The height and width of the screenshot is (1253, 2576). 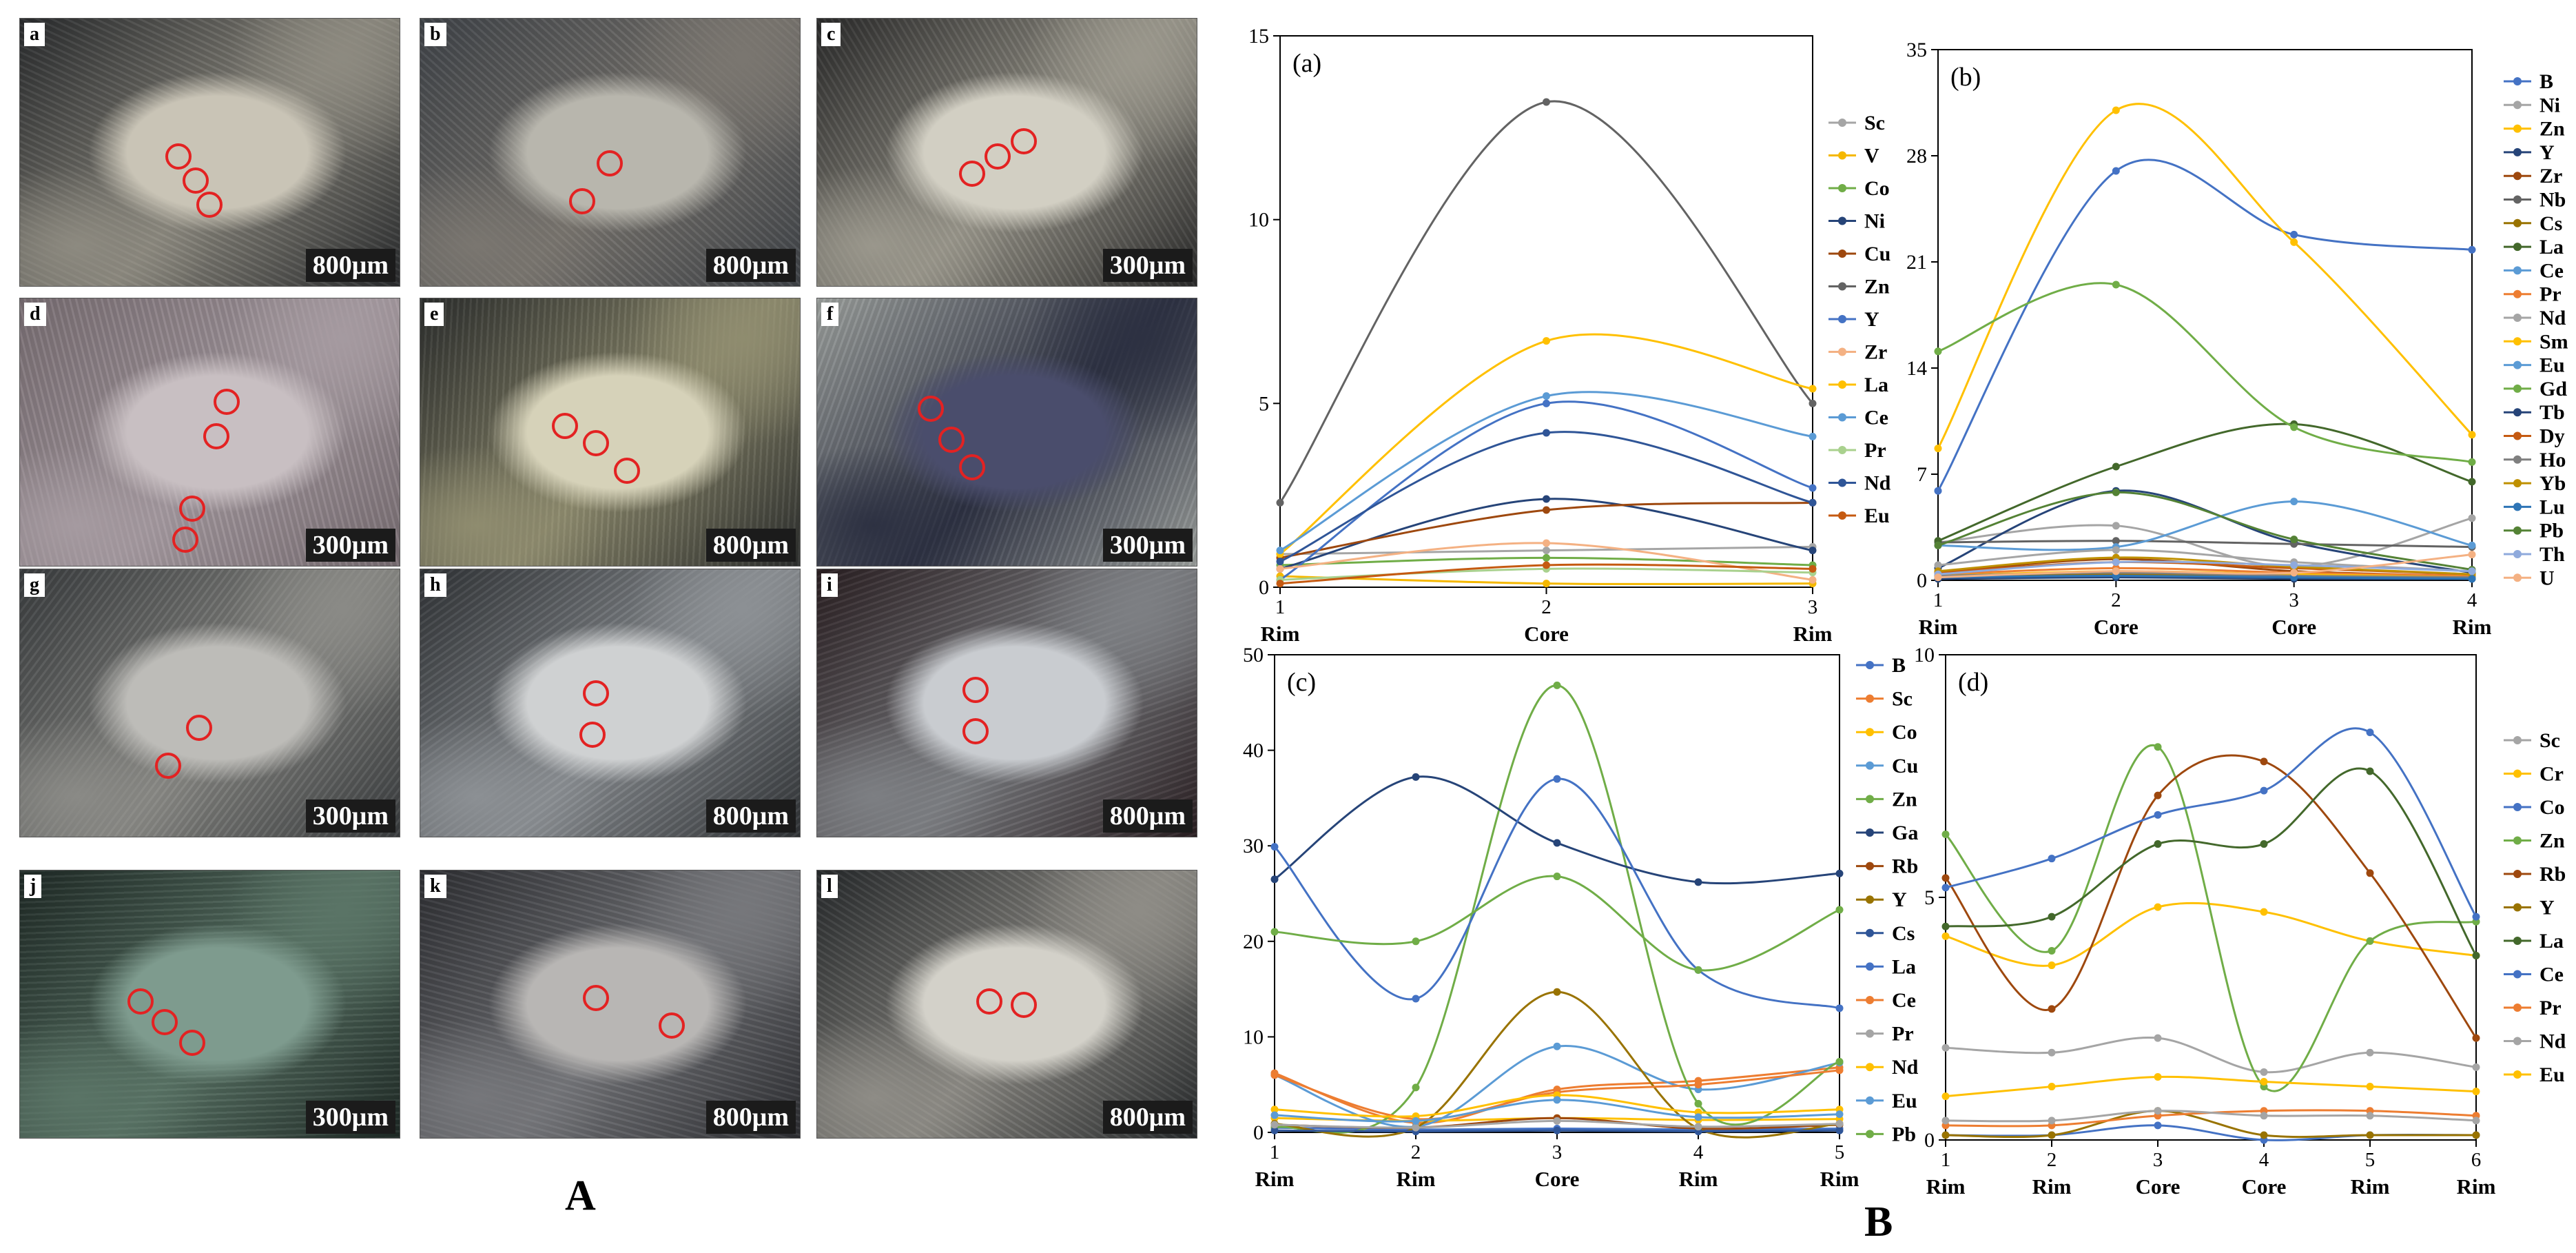 I want to click on micrograph-panel-a: a 800μm, so click(x=209, y=152).